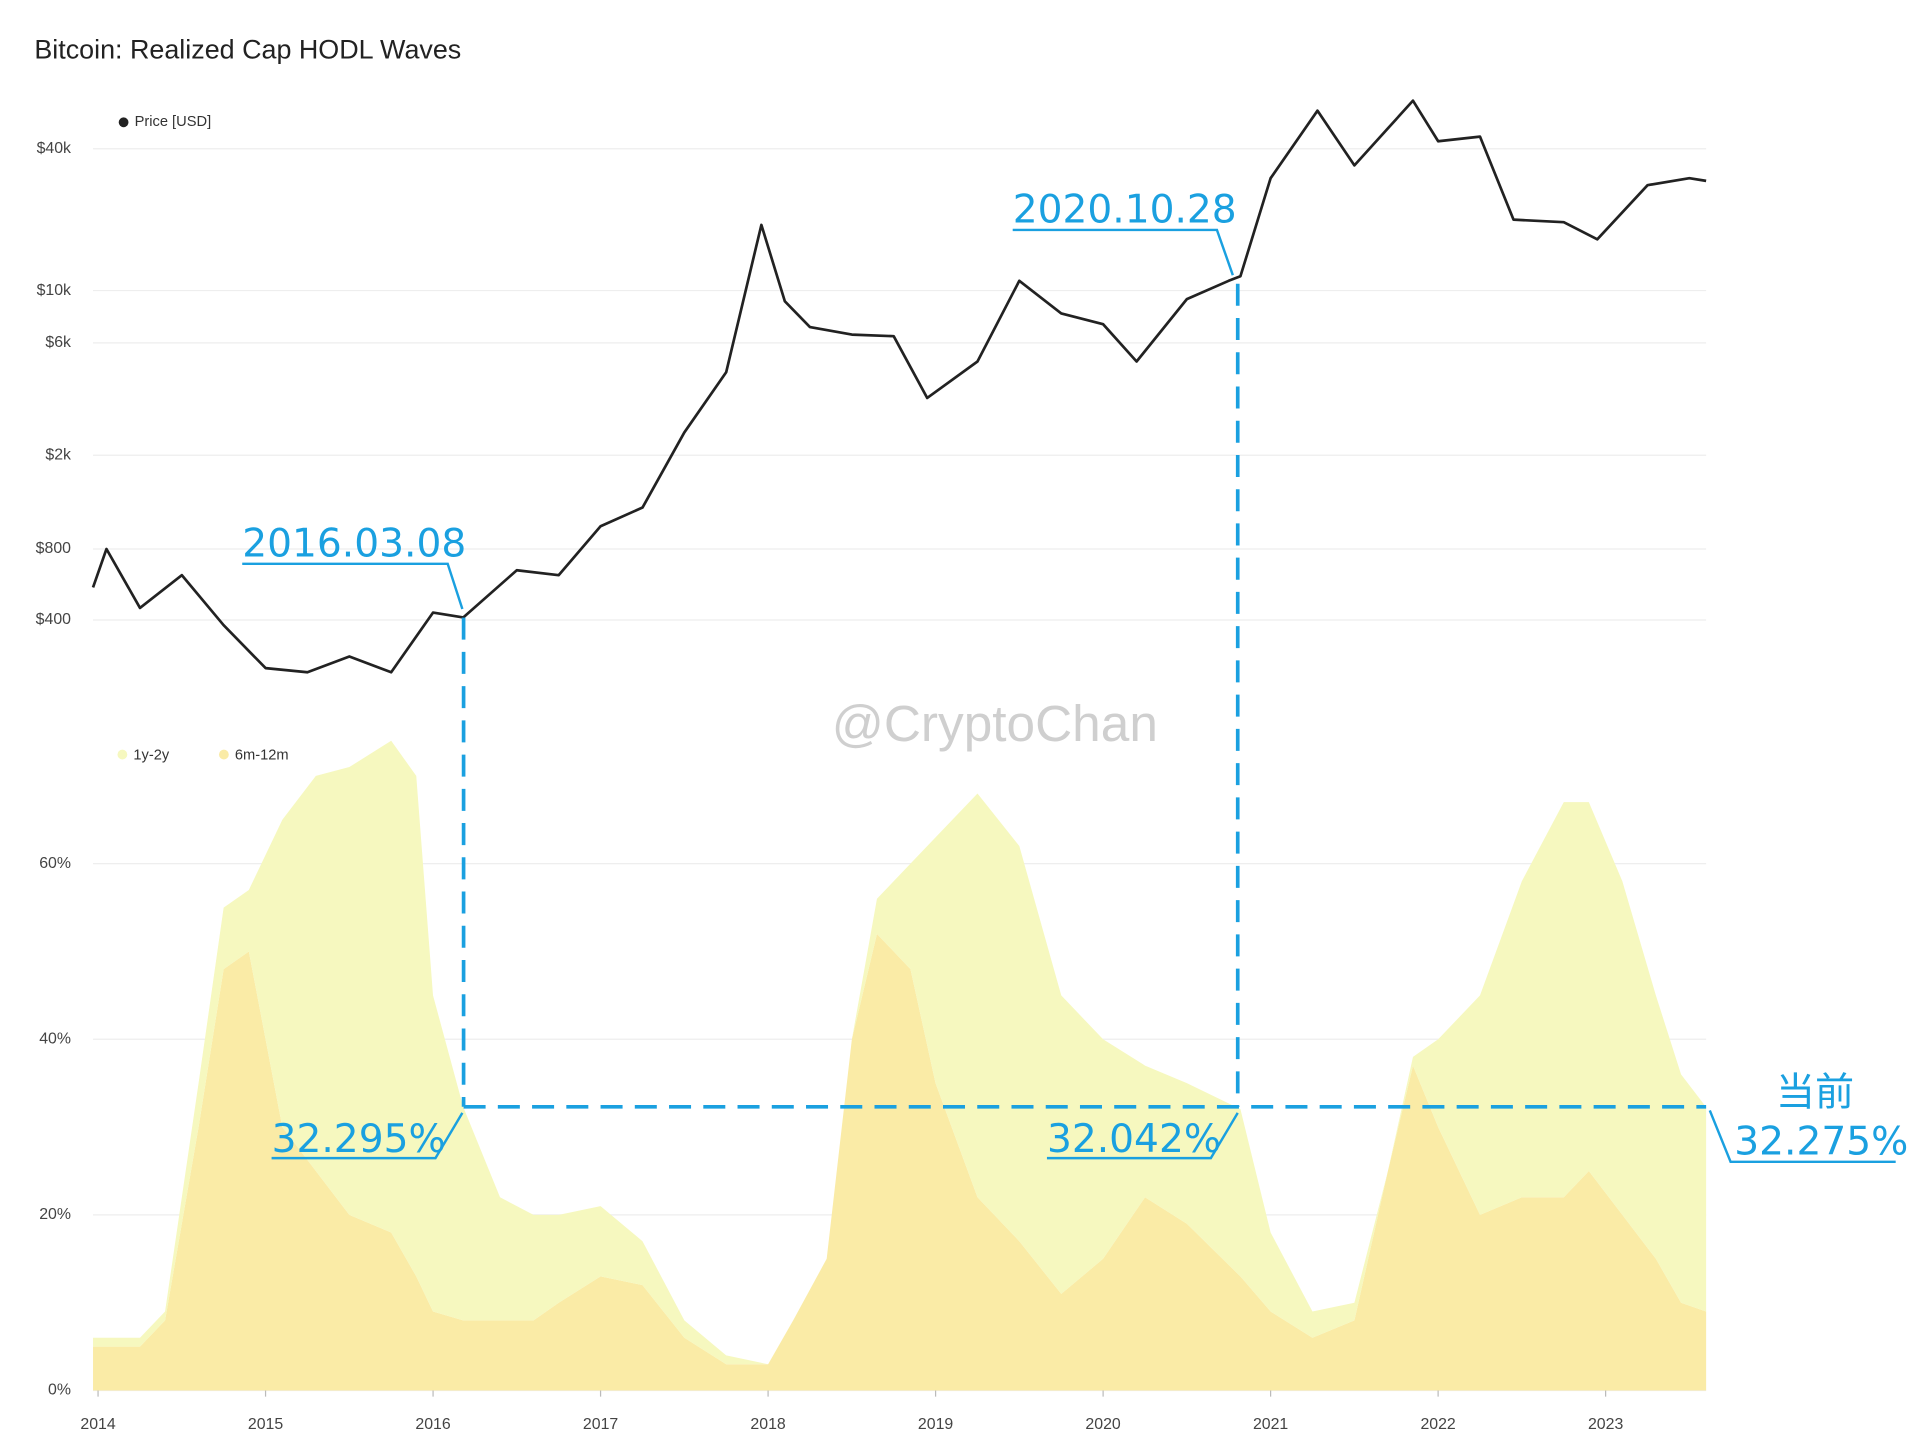  I want to click on y-tick-label: $800, so click(53, 548).